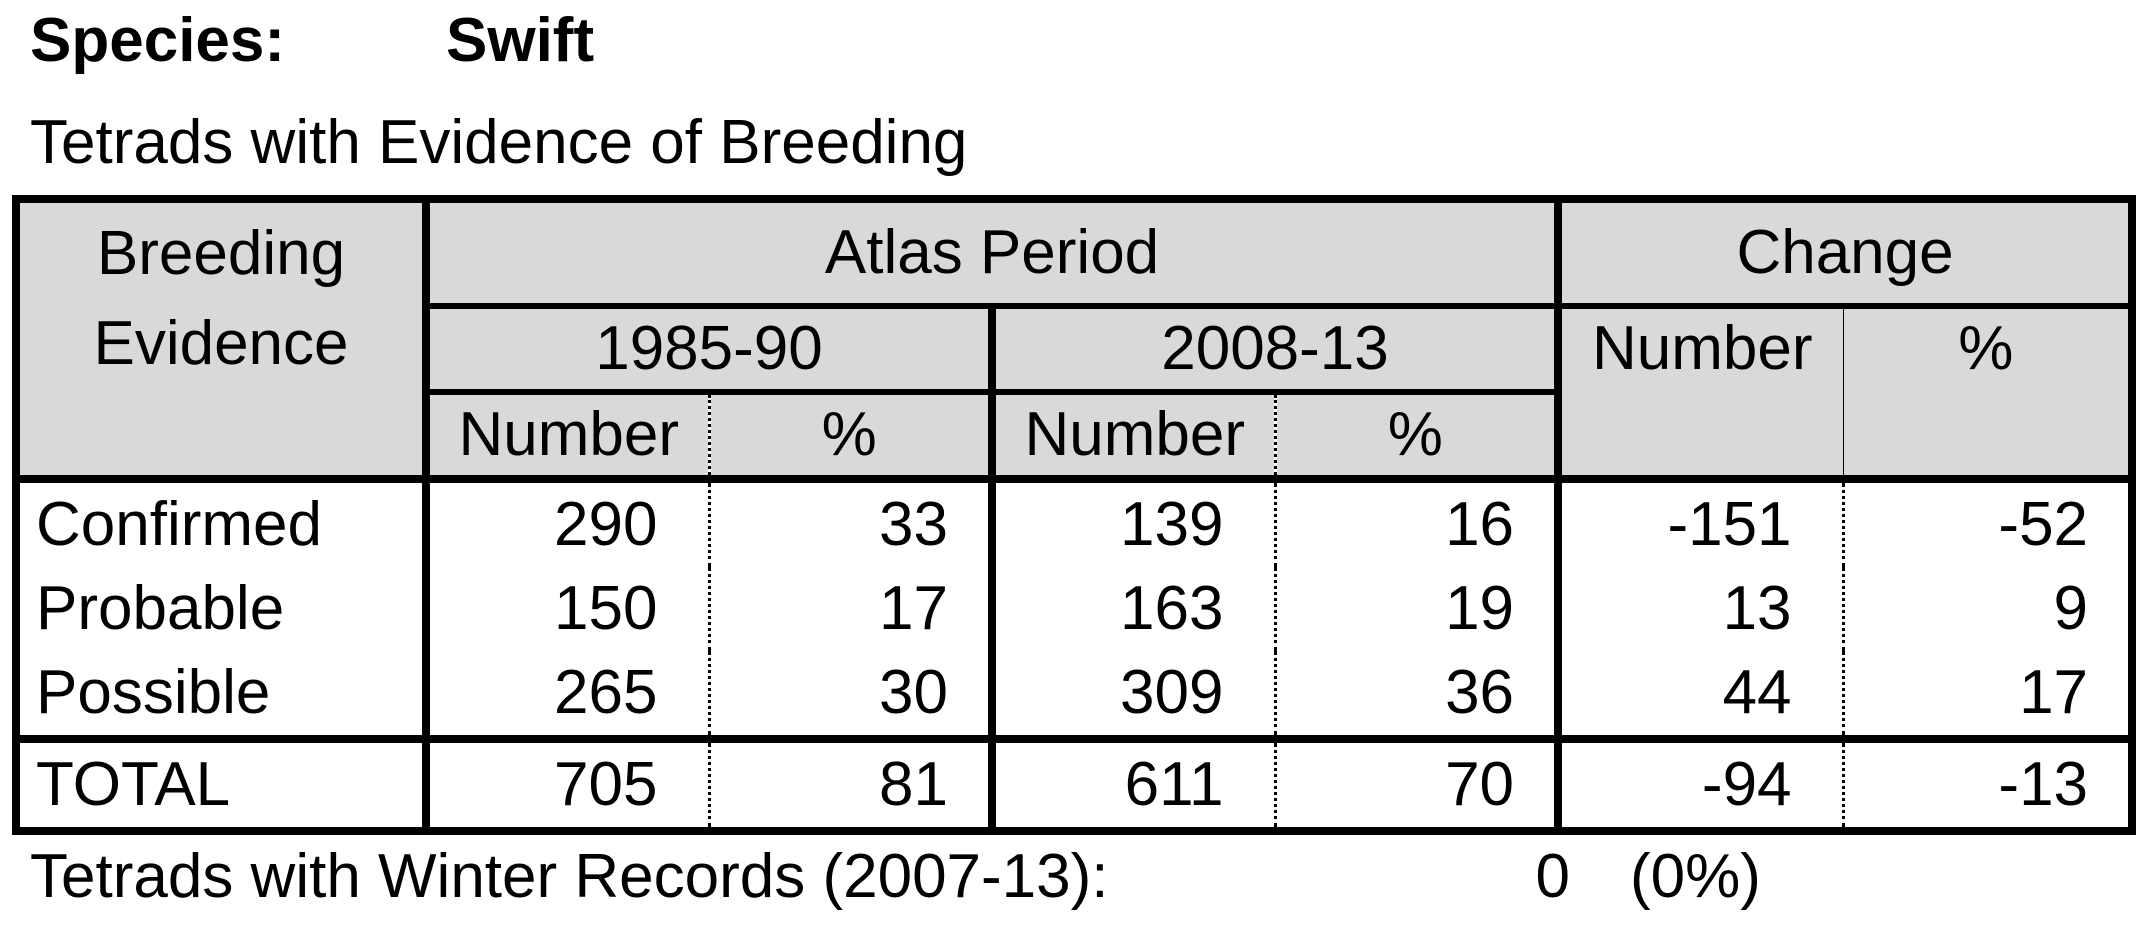  What do you see at coordinates (1845, 254) in the screenshot?
I see `change-header: Change` at bounding box center [1845, 254].